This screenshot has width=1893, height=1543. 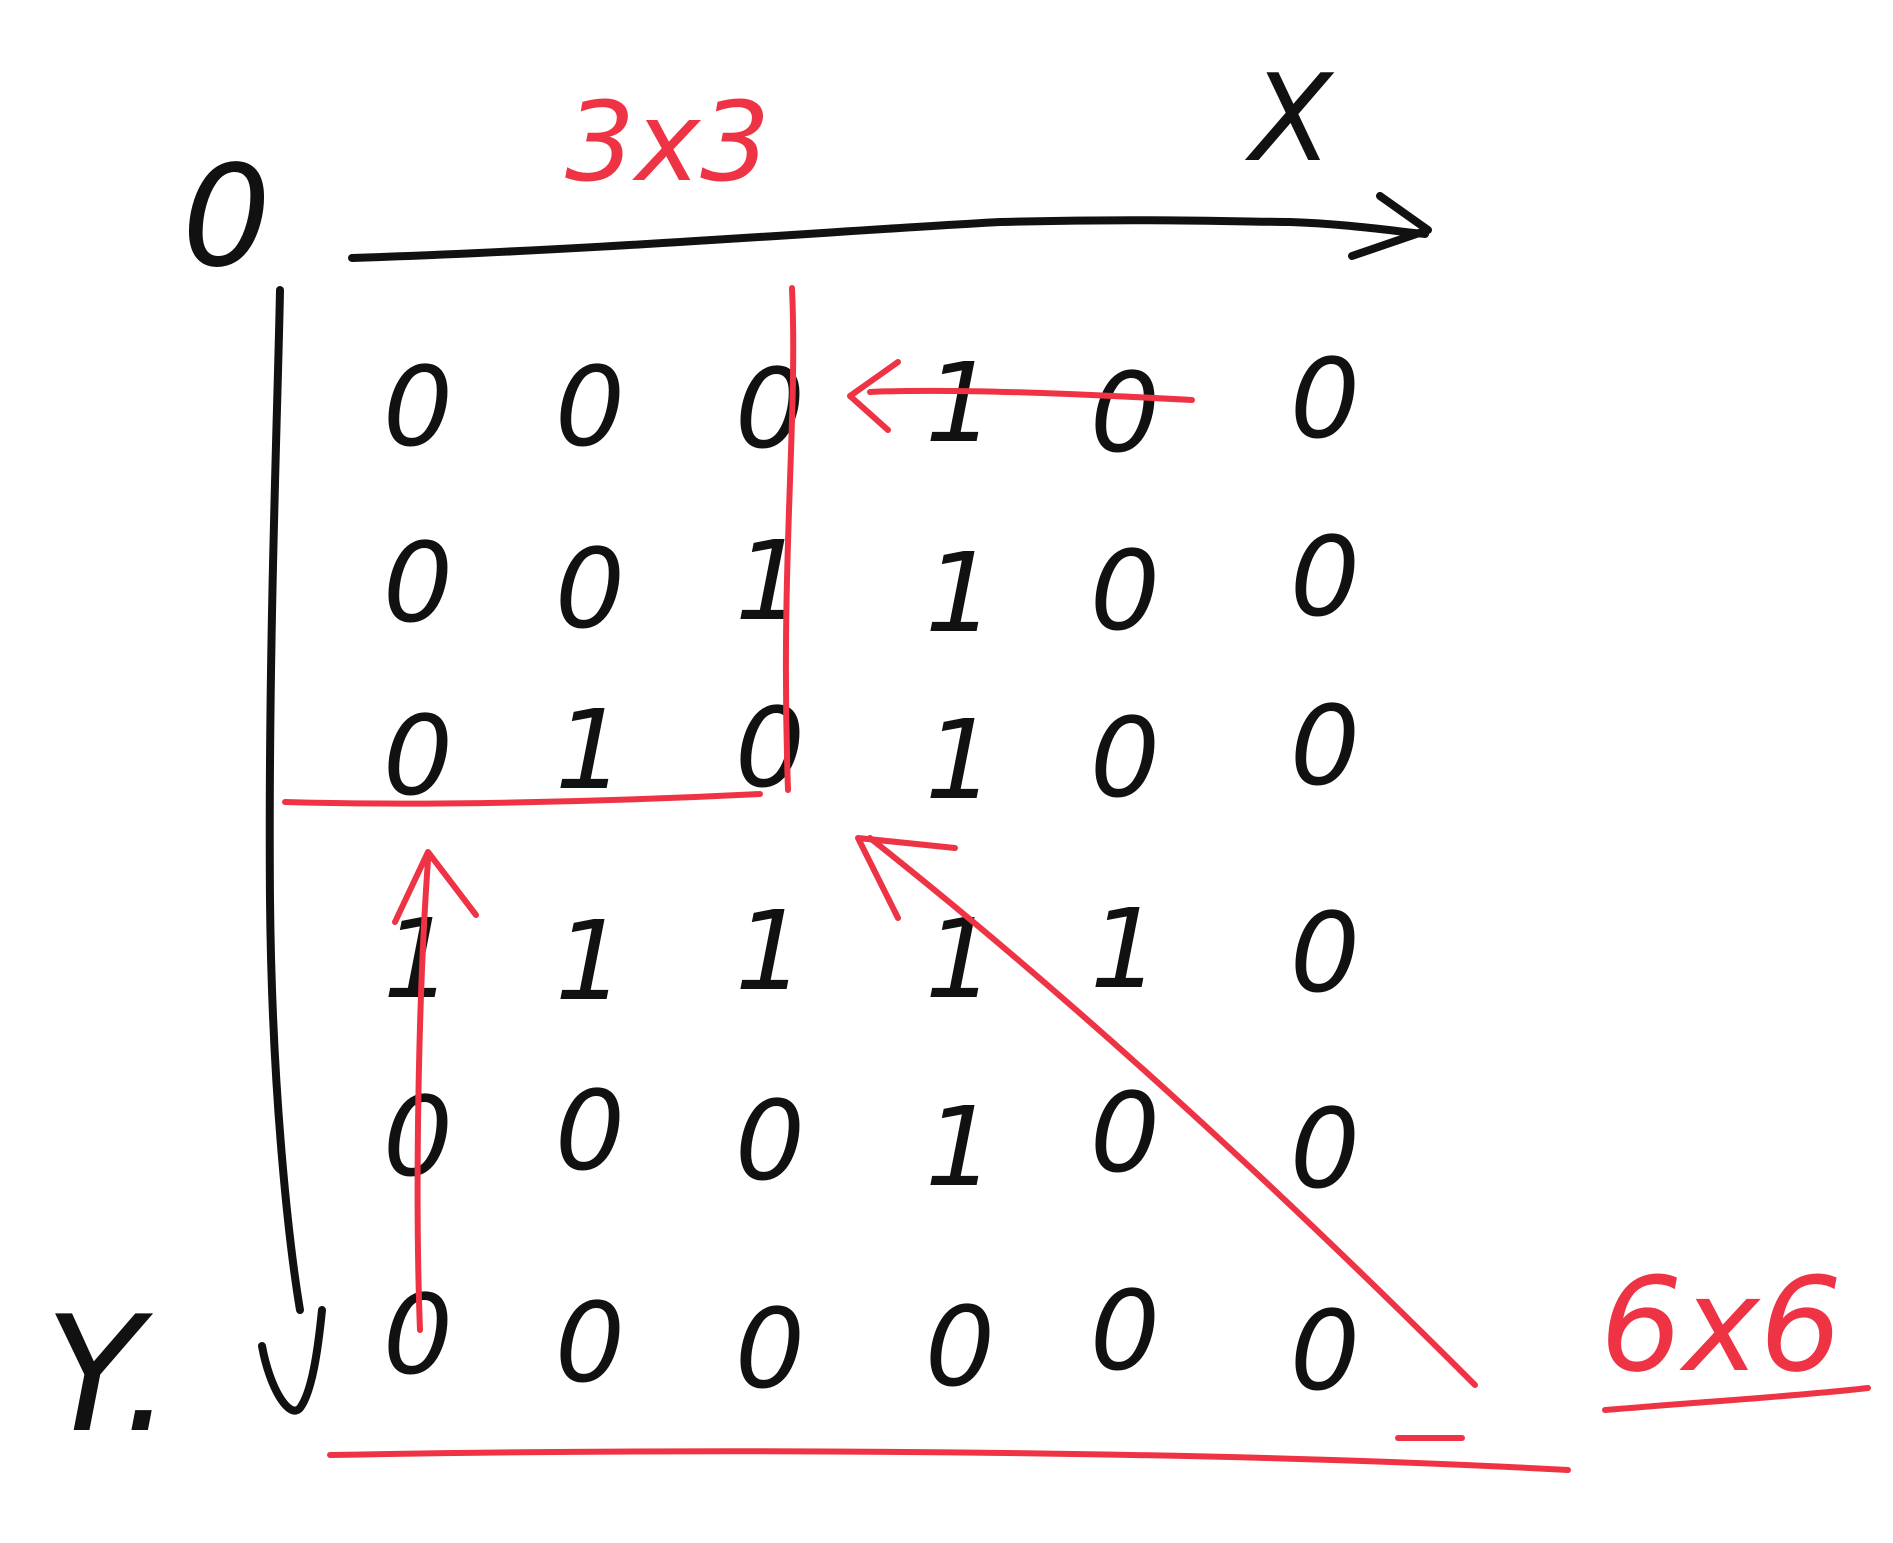 I want to click on bottom-right-label-underline, so click(x=1736, y=1399).